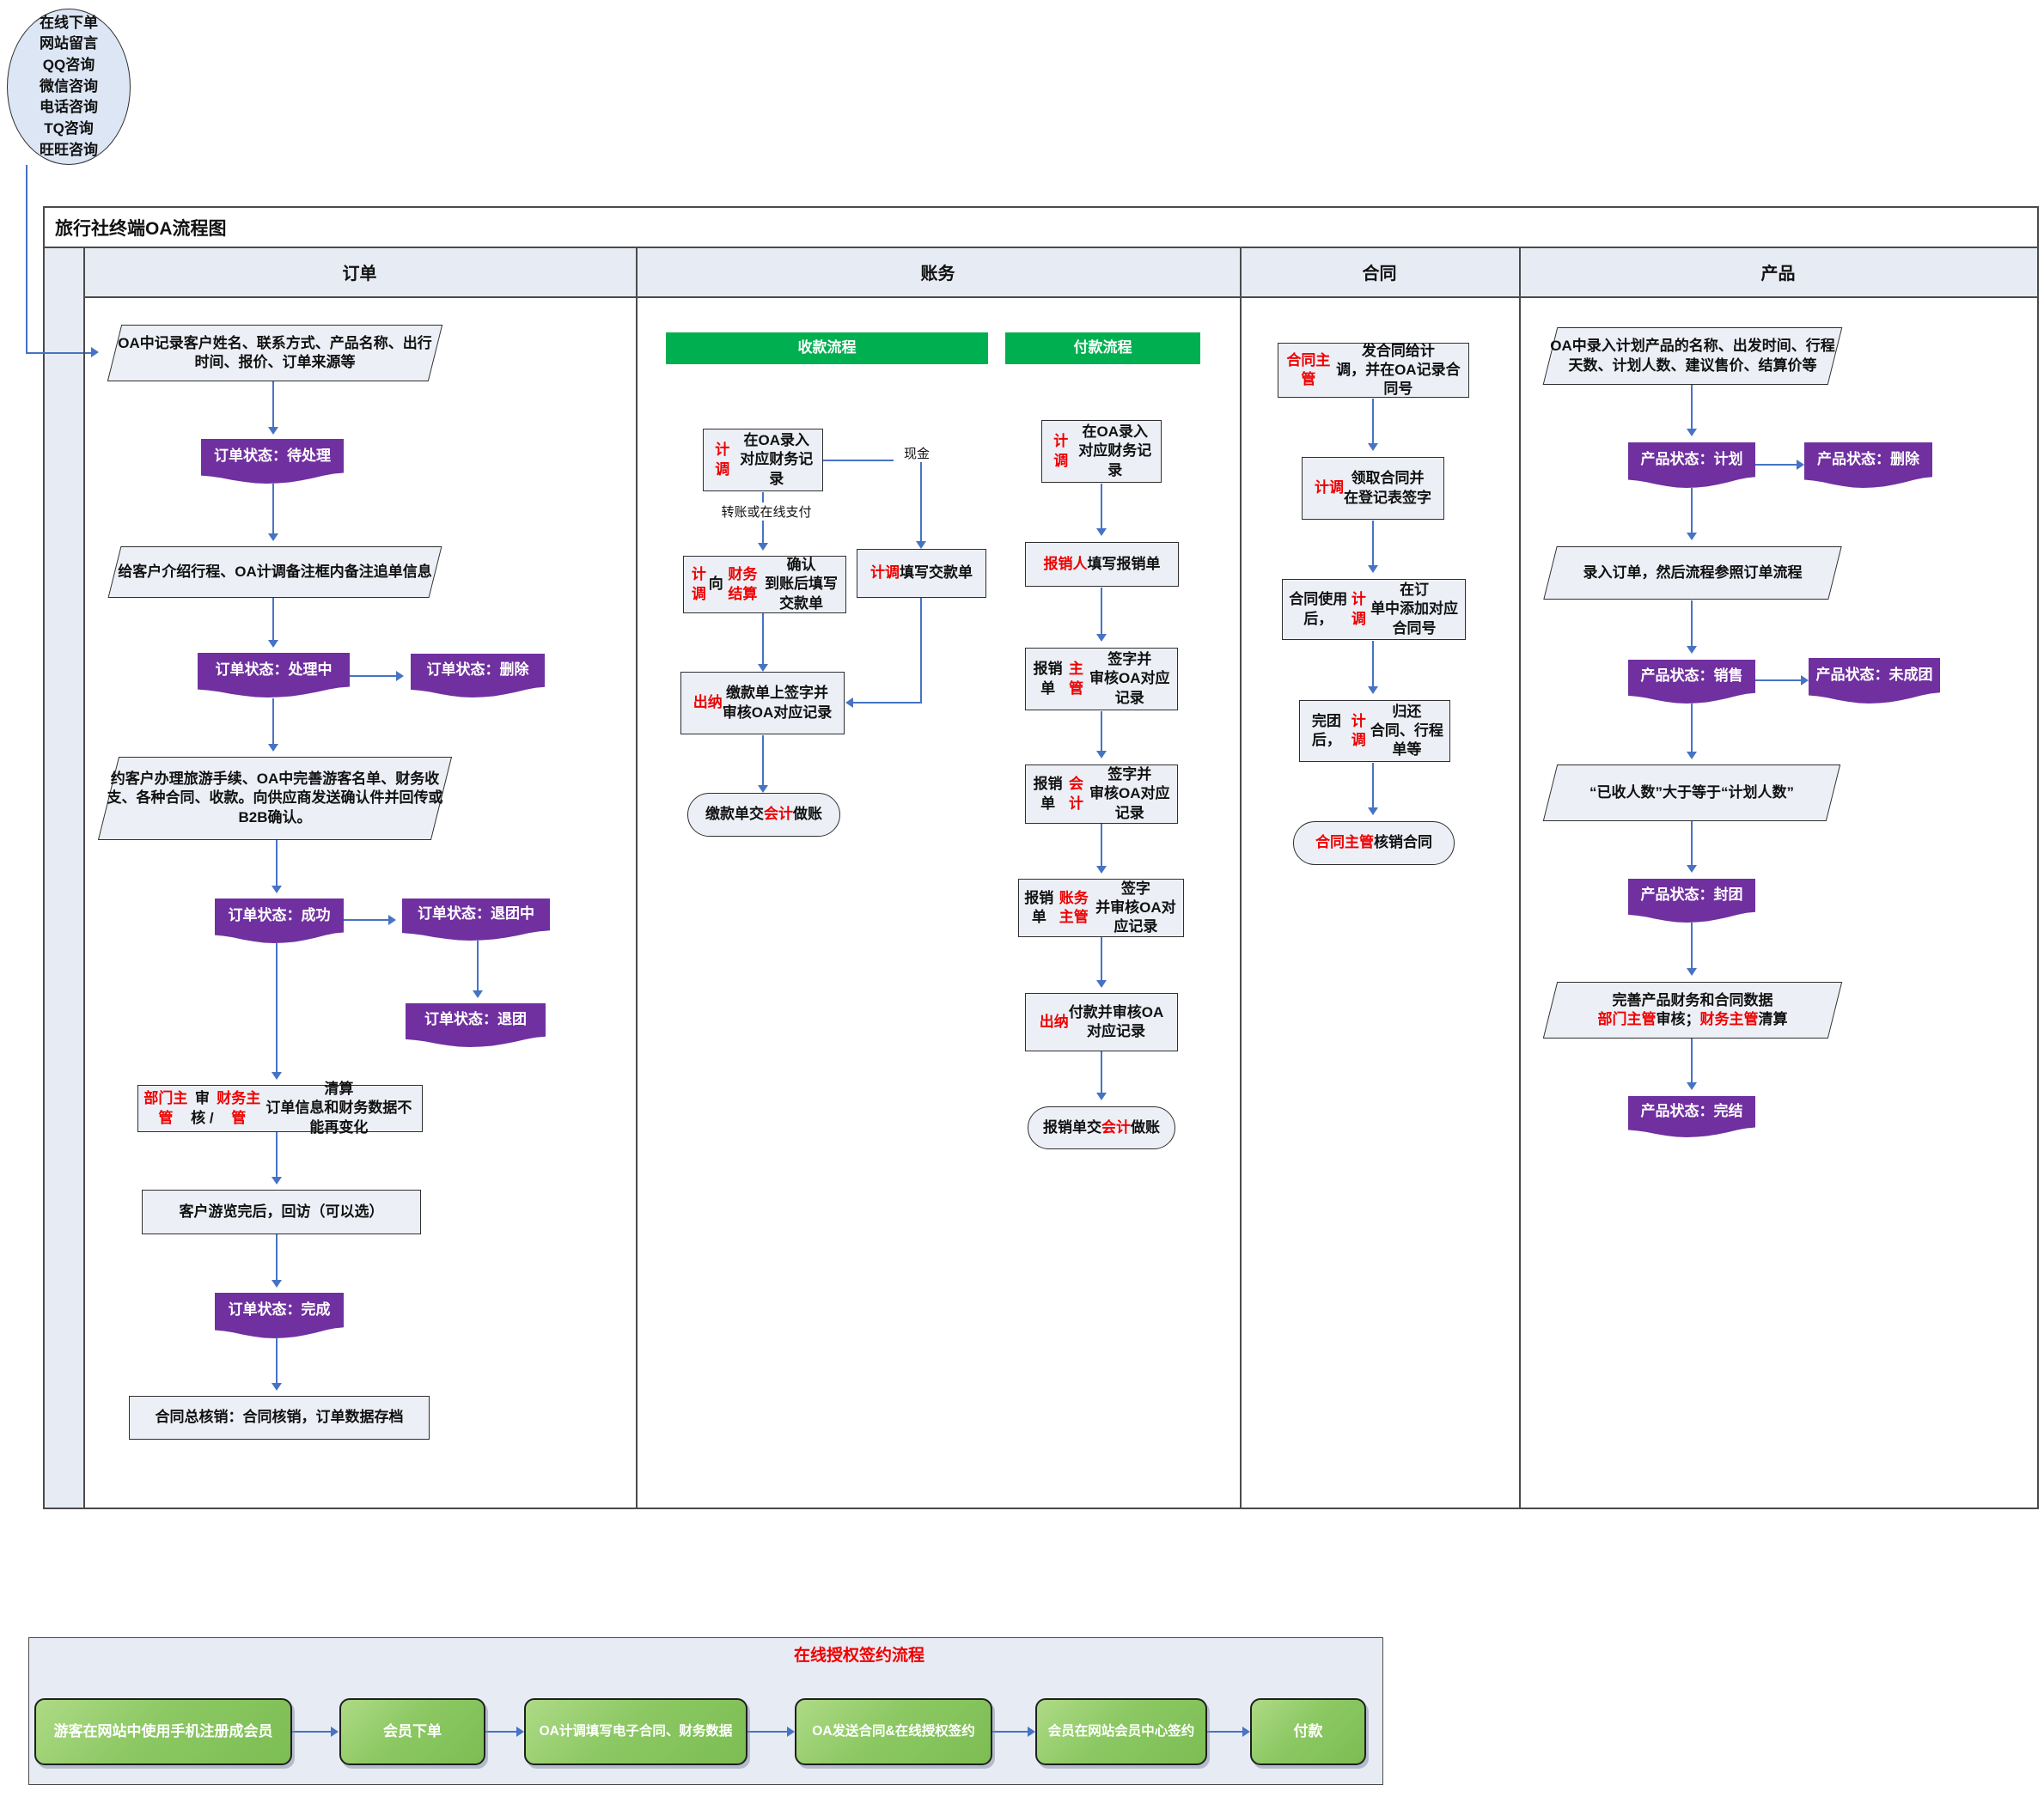  What do you see at coordinates (1101, 908) in the screenshot?
I see `node-payment-finance-super-sign: 报销单 账务主管 签字 并审核OA对应记录` at bounding box center [1101, 908].